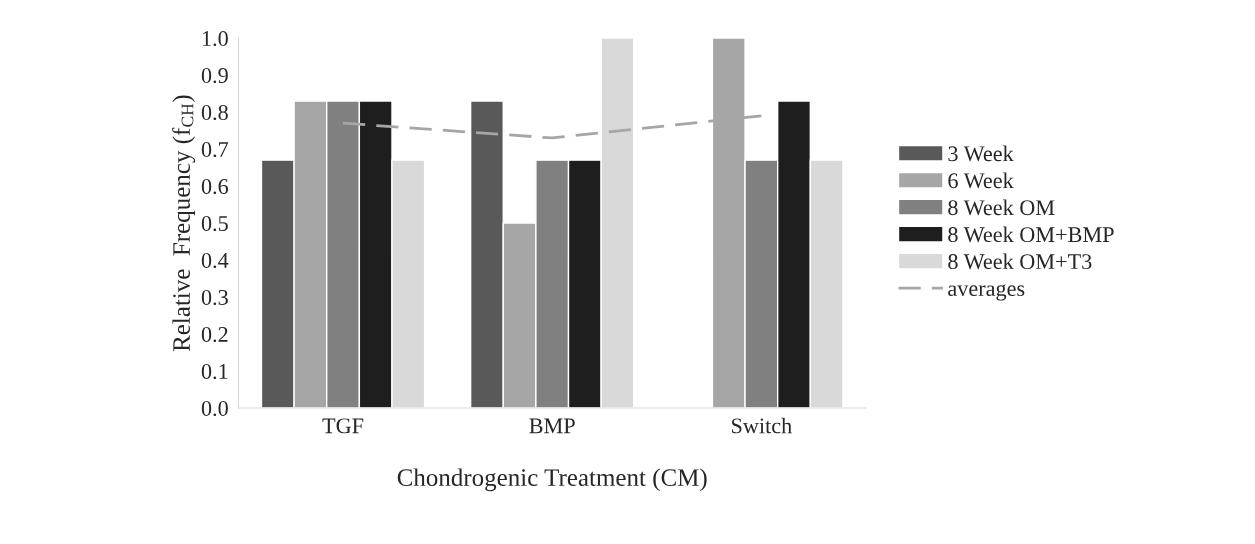 This screenshot has height=544, width=1255. What do you see at coordinates (215, 260) in the screenshot?
I see `y-tick-label: 0.4` at bounding box center [215, 260].